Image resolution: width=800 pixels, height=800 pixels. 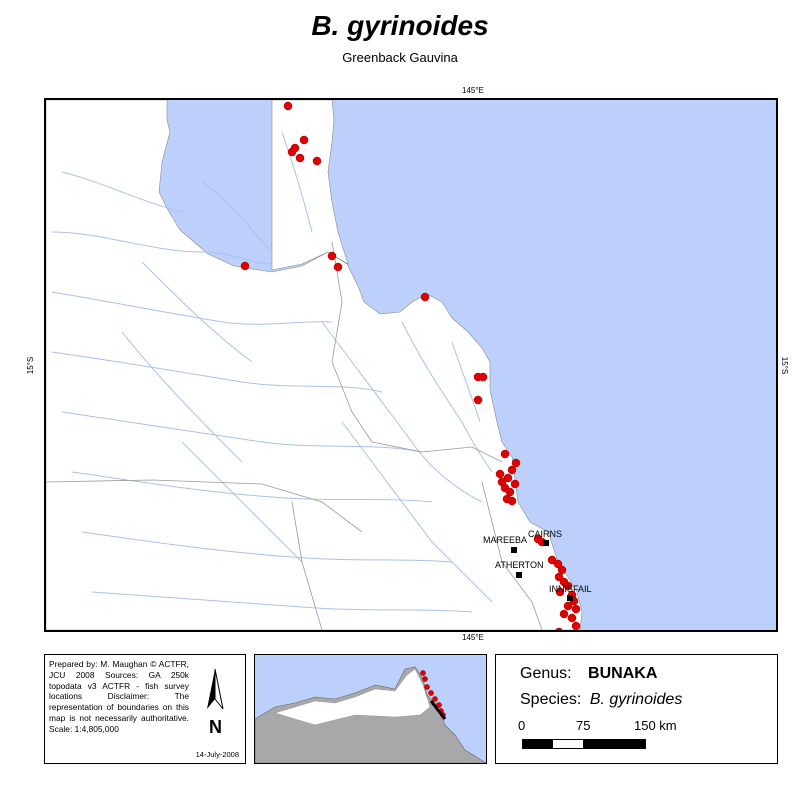 What do you see at coordinates (584, 744) in the screenshot?
I see `scale-bar` at bounding box center [584, 744].